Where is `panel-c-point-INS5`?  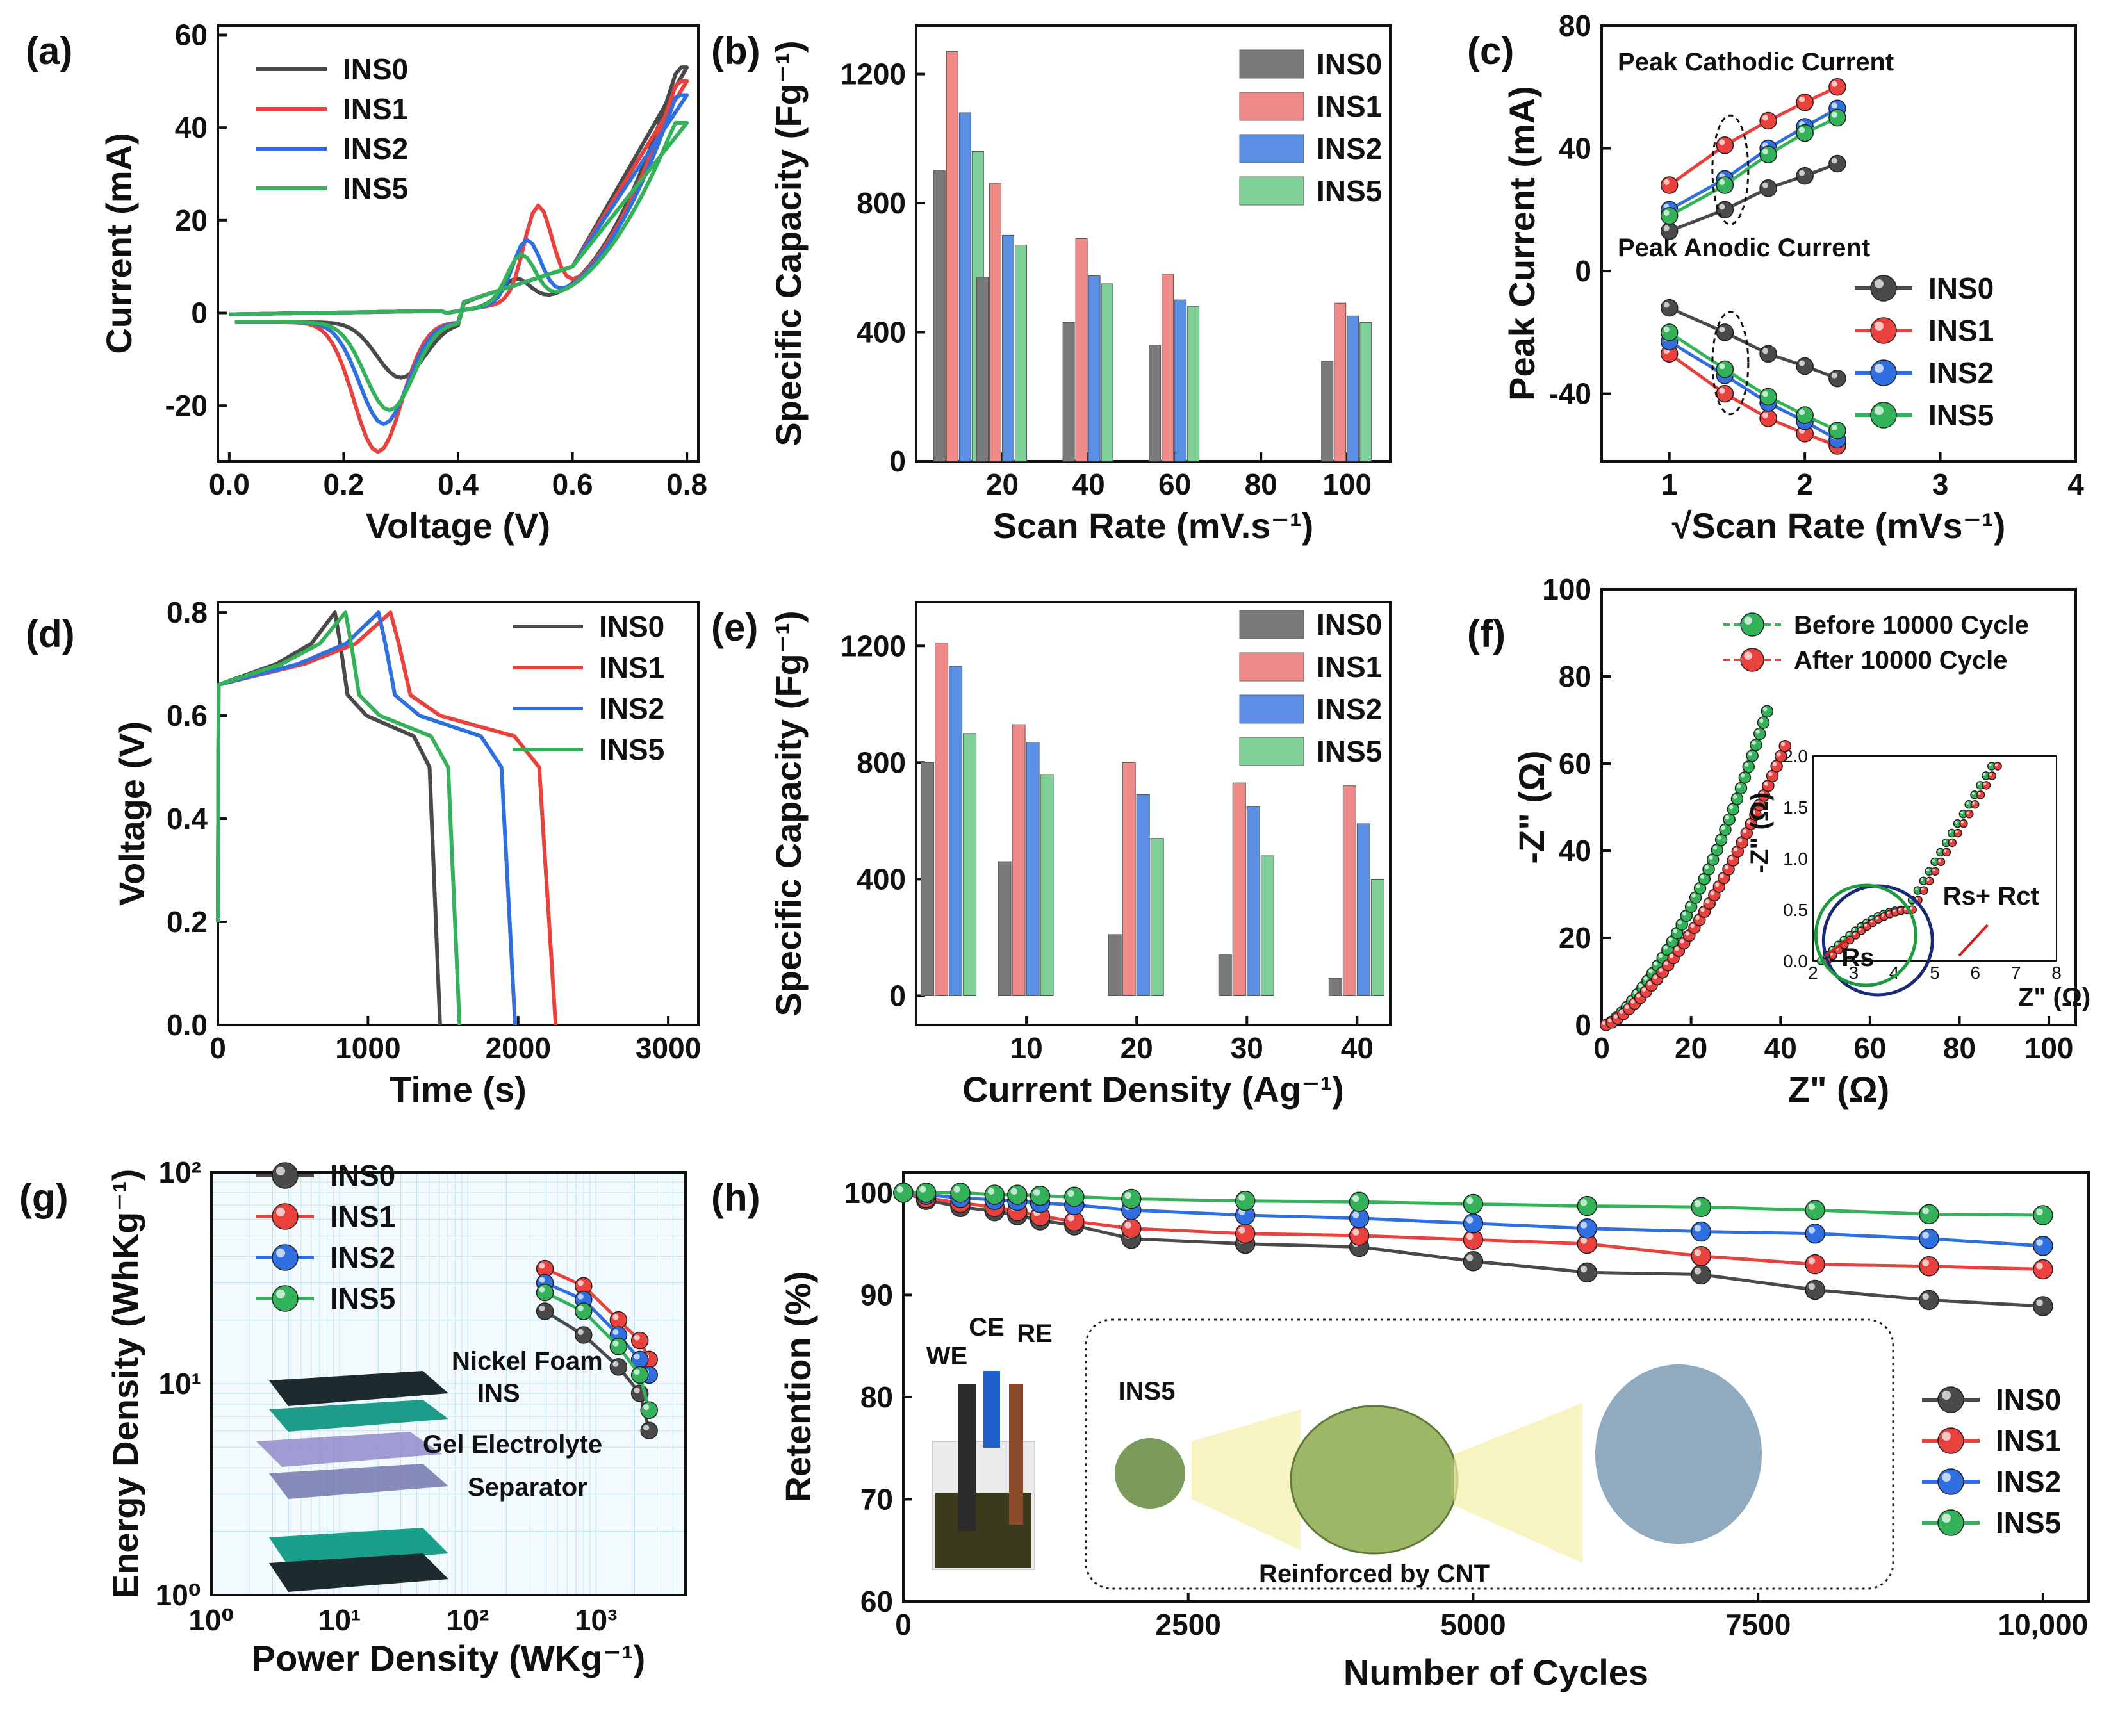 panel-c-point-INS5 is located at coordinates (1837, 117).